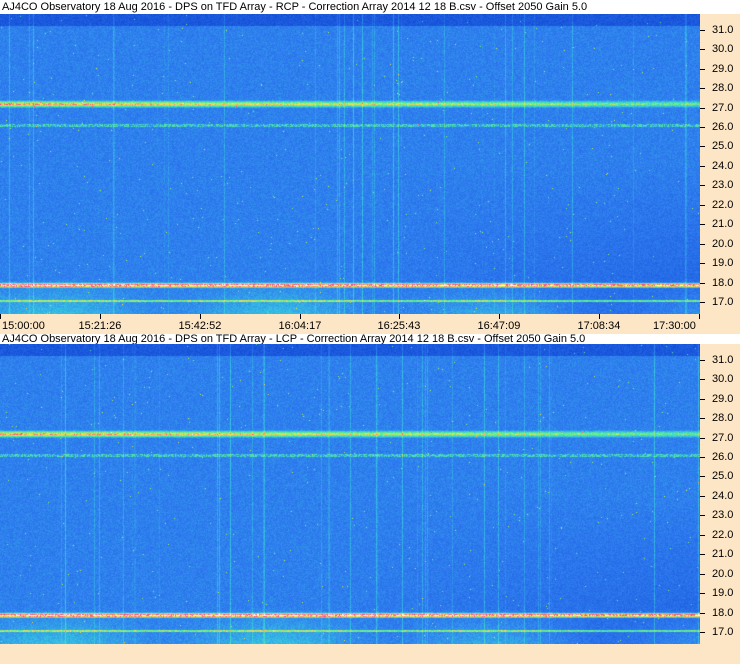 This screenshot has height=664, width=740. I want to click on time-tick-label: 15:21:26, so click(100, 326).